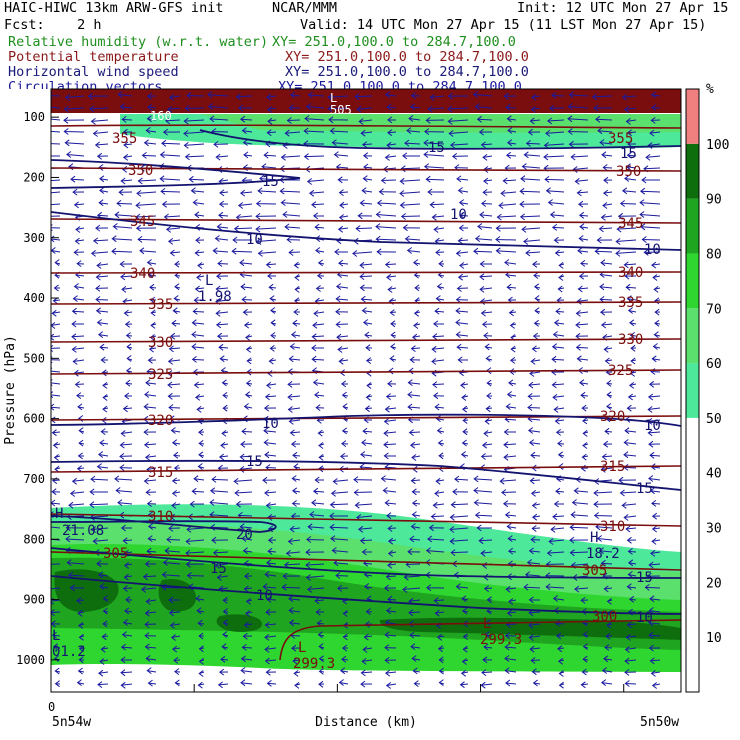  I want to click on theta-label-305-right: 305, so click(594, 571).